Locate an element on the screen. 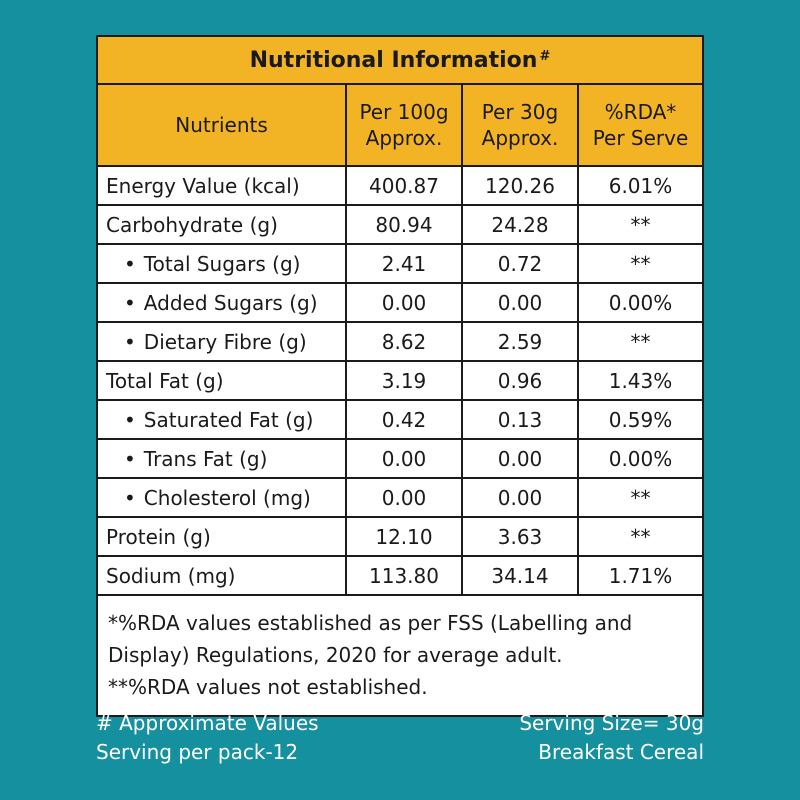 The width and height of the screenshot is (800, 800). per-30g-value: 24.28 is located at coordinates (520, 224).